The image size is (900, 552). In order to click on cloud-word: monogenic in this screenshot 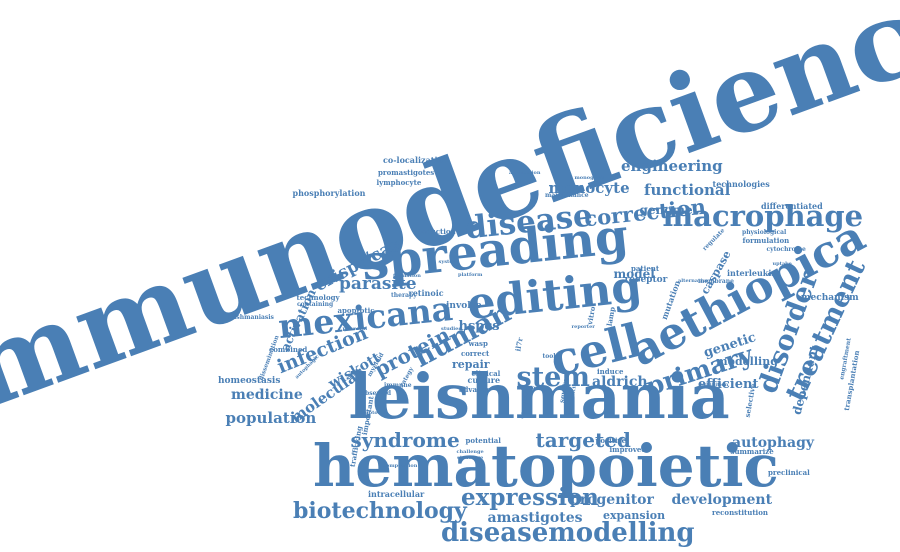, I will do `click(590, 178)`.